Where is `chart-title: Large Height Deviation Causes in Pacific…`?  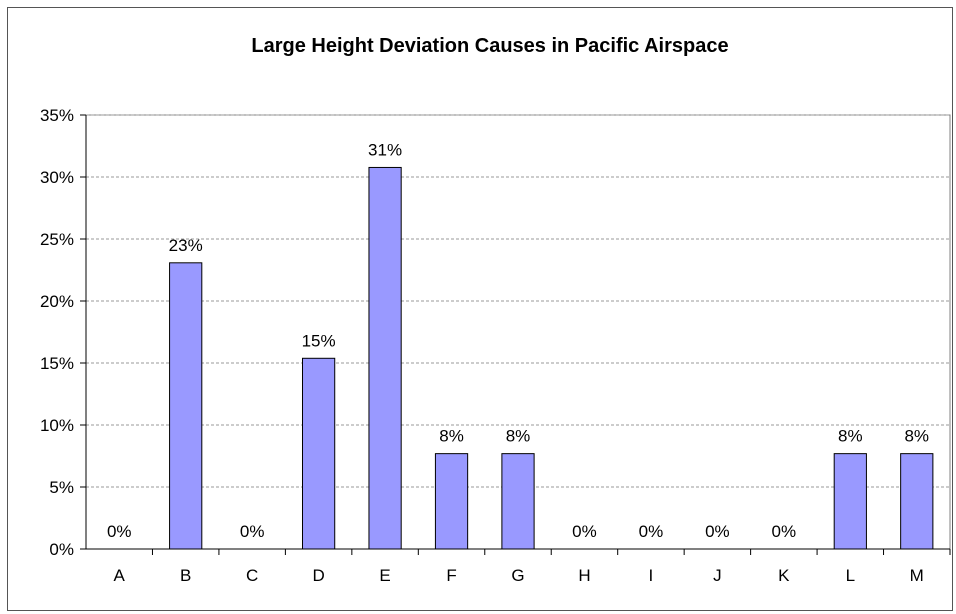 chart-title: Large Height Deviation Causes in Pacific… is located at coordinates (489, 46).